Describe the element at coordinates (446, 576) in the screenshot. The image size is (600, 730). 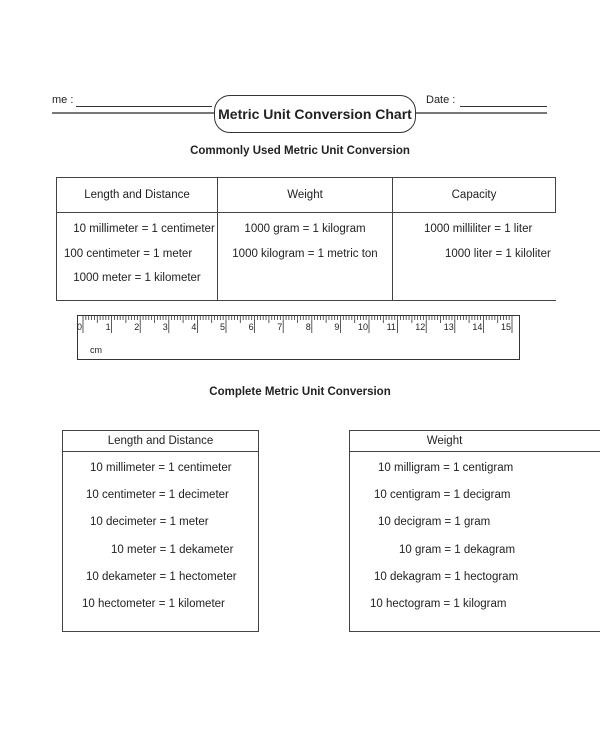
I see `list-item: 10 dekagram = 1 hectogram` at that location.